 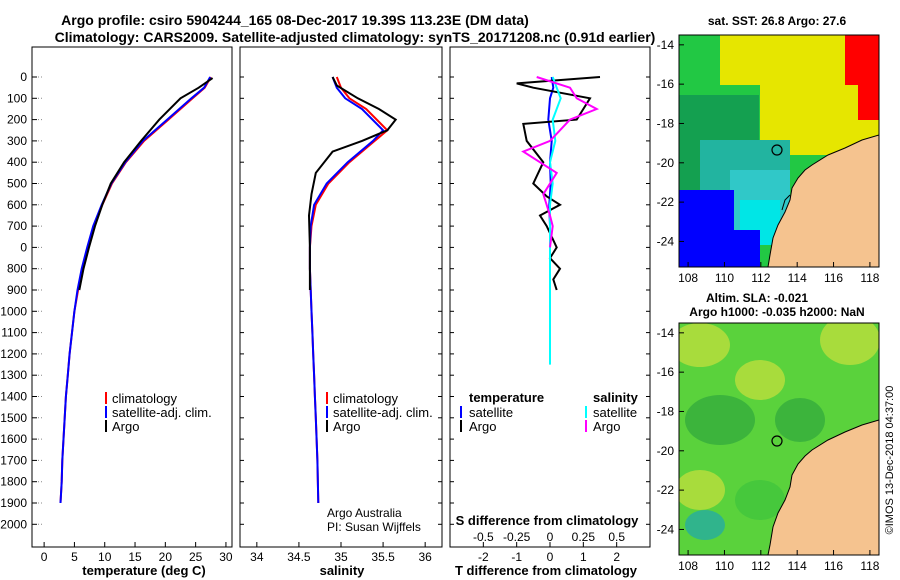 What do you see at coordinates (17, 120) in the screenshot?
I see `depth-tick-label: 200` at bounding box center [17, 120].